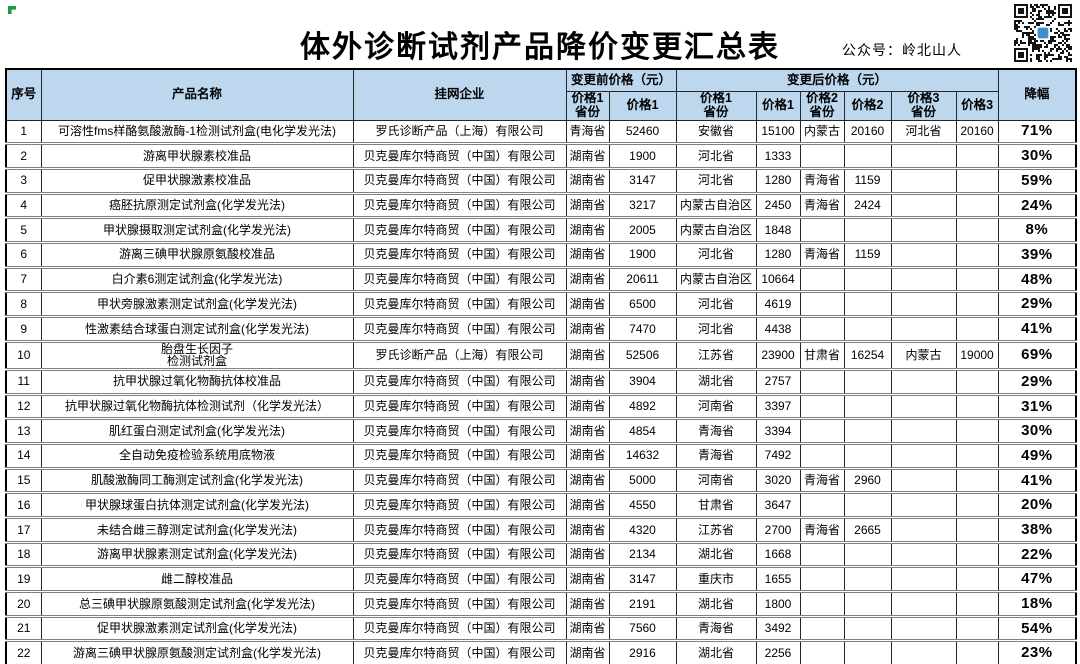 This screenshot has width=1080, height=664. What do you see at coordinates (23, 181) in the screenshot?
I see `cell-no: 3` at bounding box center [23, 181].